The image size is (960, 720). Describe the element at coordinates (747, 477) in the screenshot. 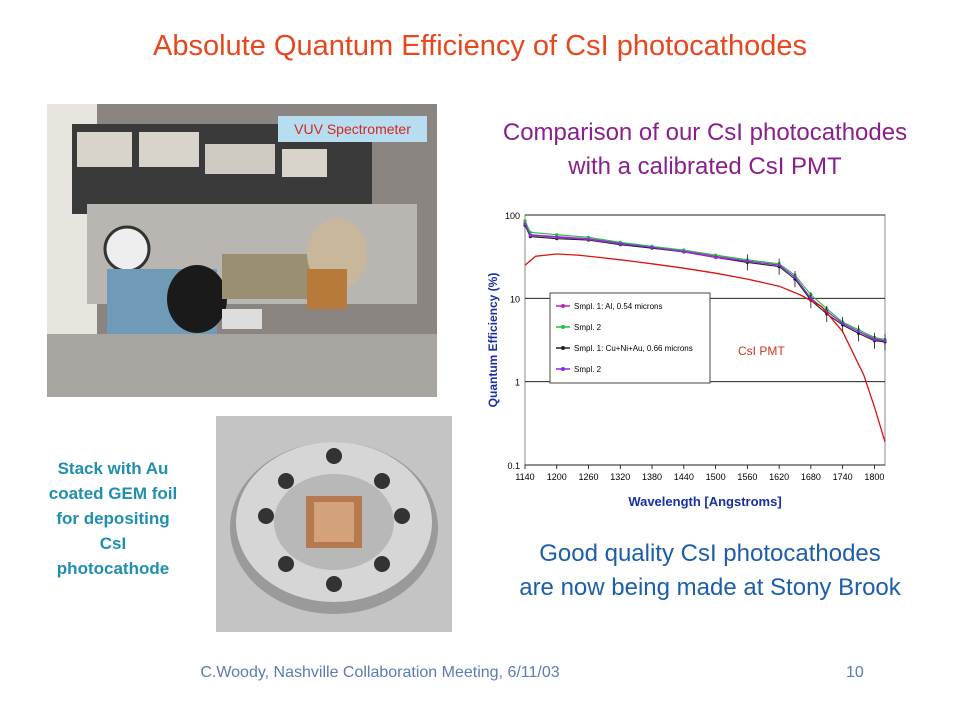

I see `x-tick-label: 1560` at that location.